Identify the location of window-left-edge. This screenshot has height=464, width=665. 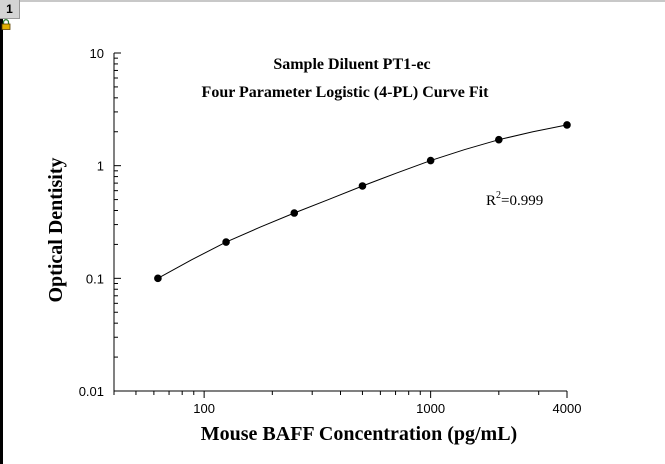
(1, 232).